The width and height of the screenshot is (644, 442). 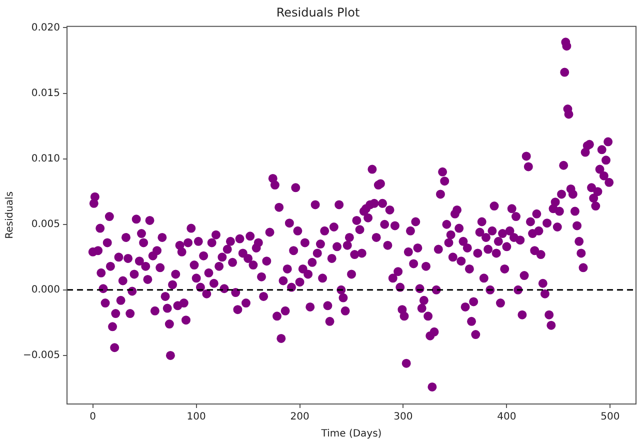 I want to click on x-tick-label: 200, so click(x=300, y=417).